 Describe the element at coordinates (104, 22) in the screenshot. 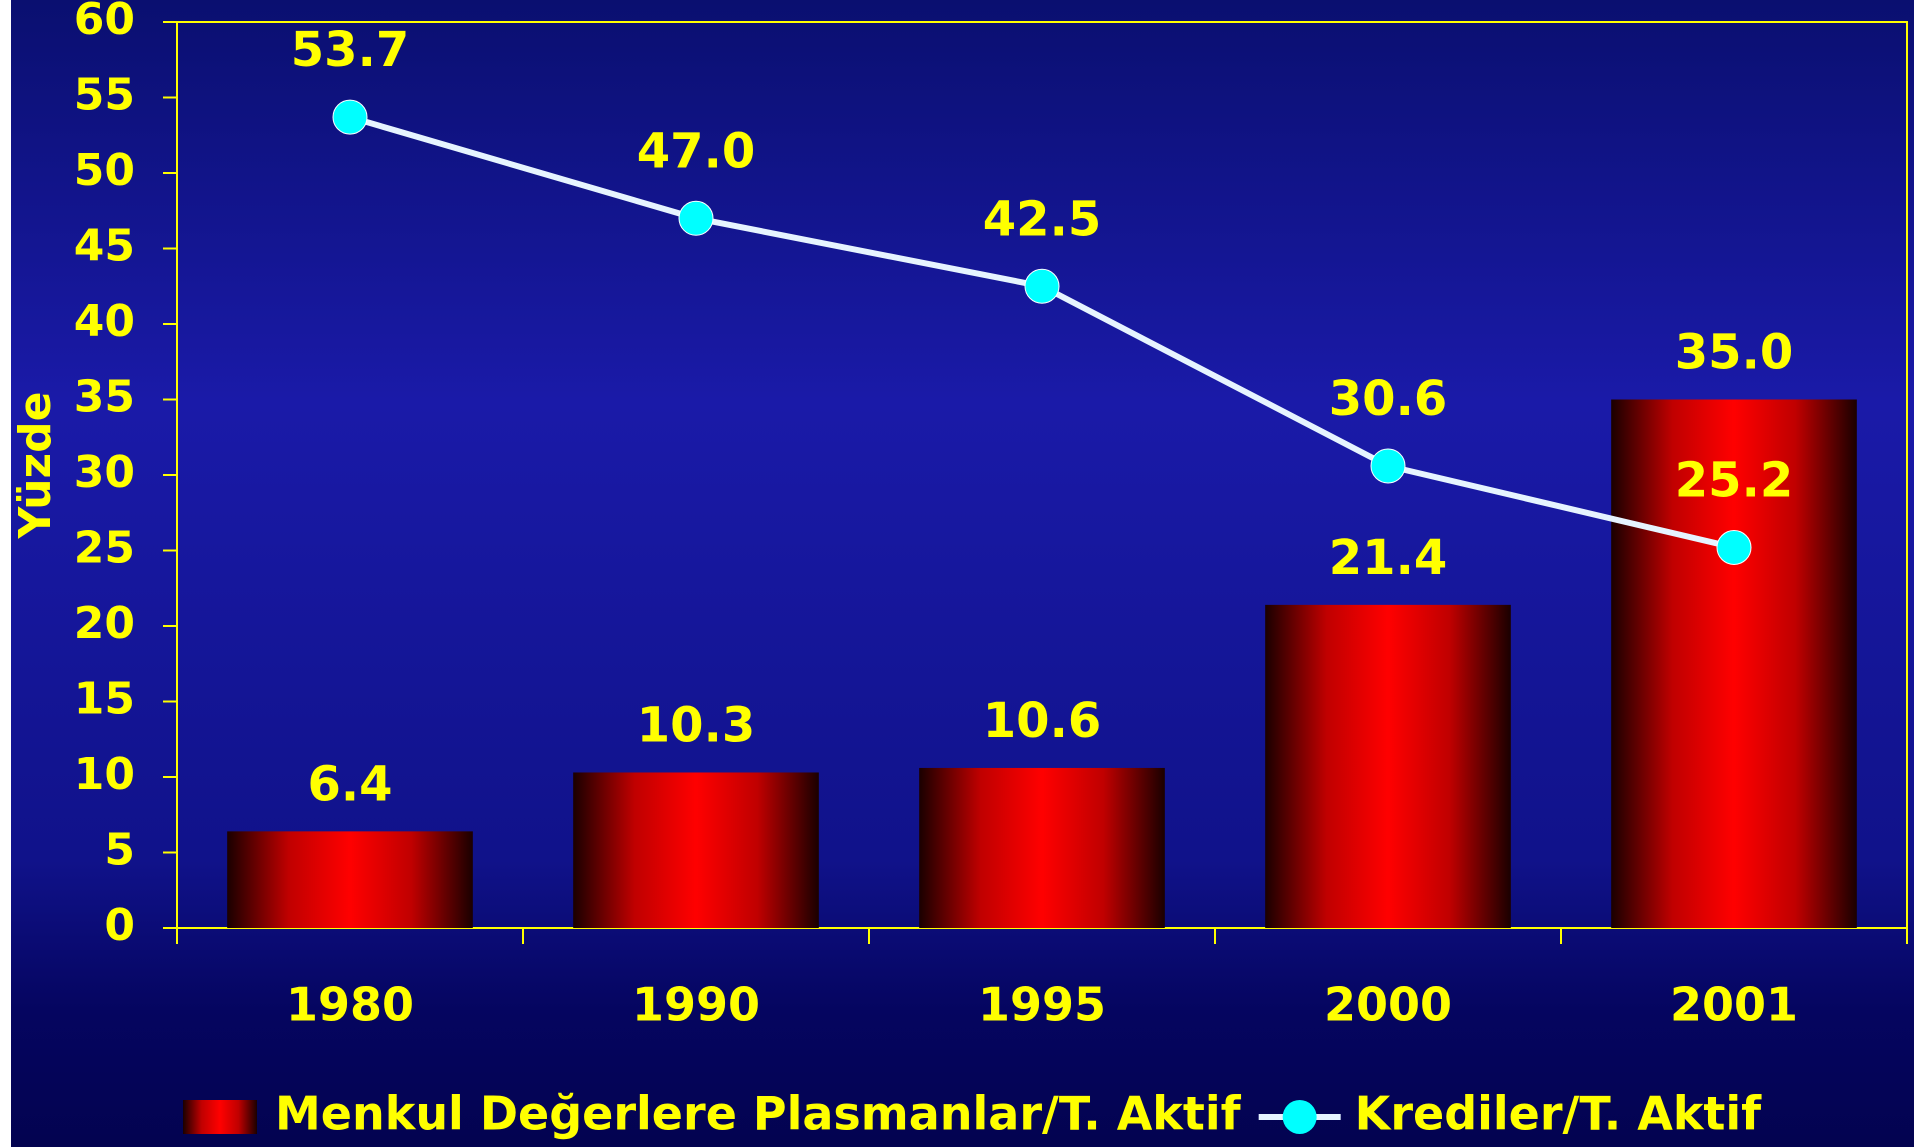

I see `y-tick-label: 60` at that location.